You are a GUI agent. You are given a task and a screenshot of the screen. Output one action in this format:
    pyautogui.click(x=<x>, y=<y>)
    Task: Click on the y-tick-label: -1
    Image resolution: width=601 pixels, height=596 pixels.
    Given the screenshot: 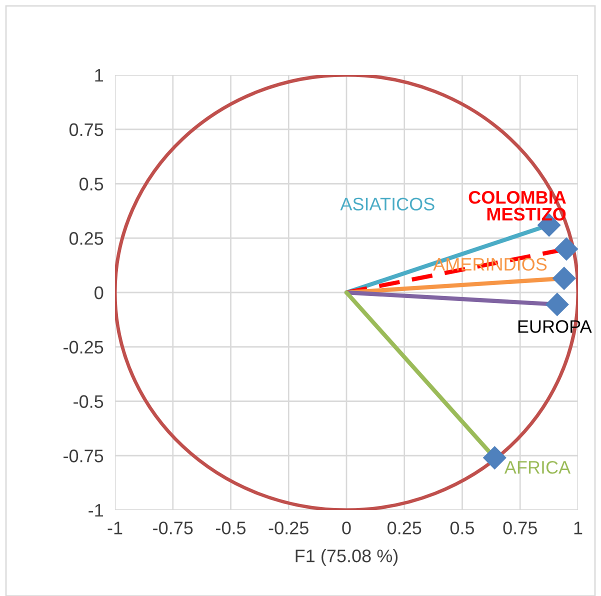 What is the action you would take?
    pyautogui.click(x=96, y=510)
    